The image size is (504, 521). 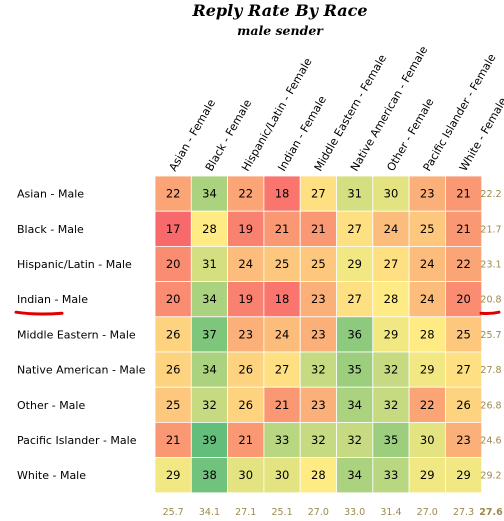 What do you see at coordinates (245, 512) in the screenshot?
I see `column-average: 27.1` at bounding box center [245, 512].